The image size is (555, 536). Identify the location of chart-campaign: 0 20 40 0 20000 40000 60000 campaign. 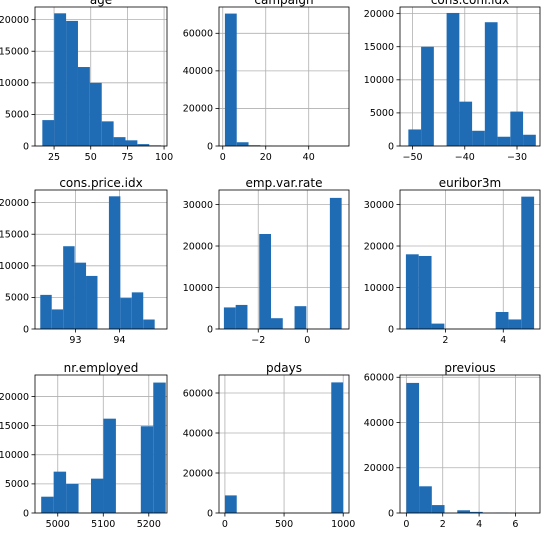
(266, 81).